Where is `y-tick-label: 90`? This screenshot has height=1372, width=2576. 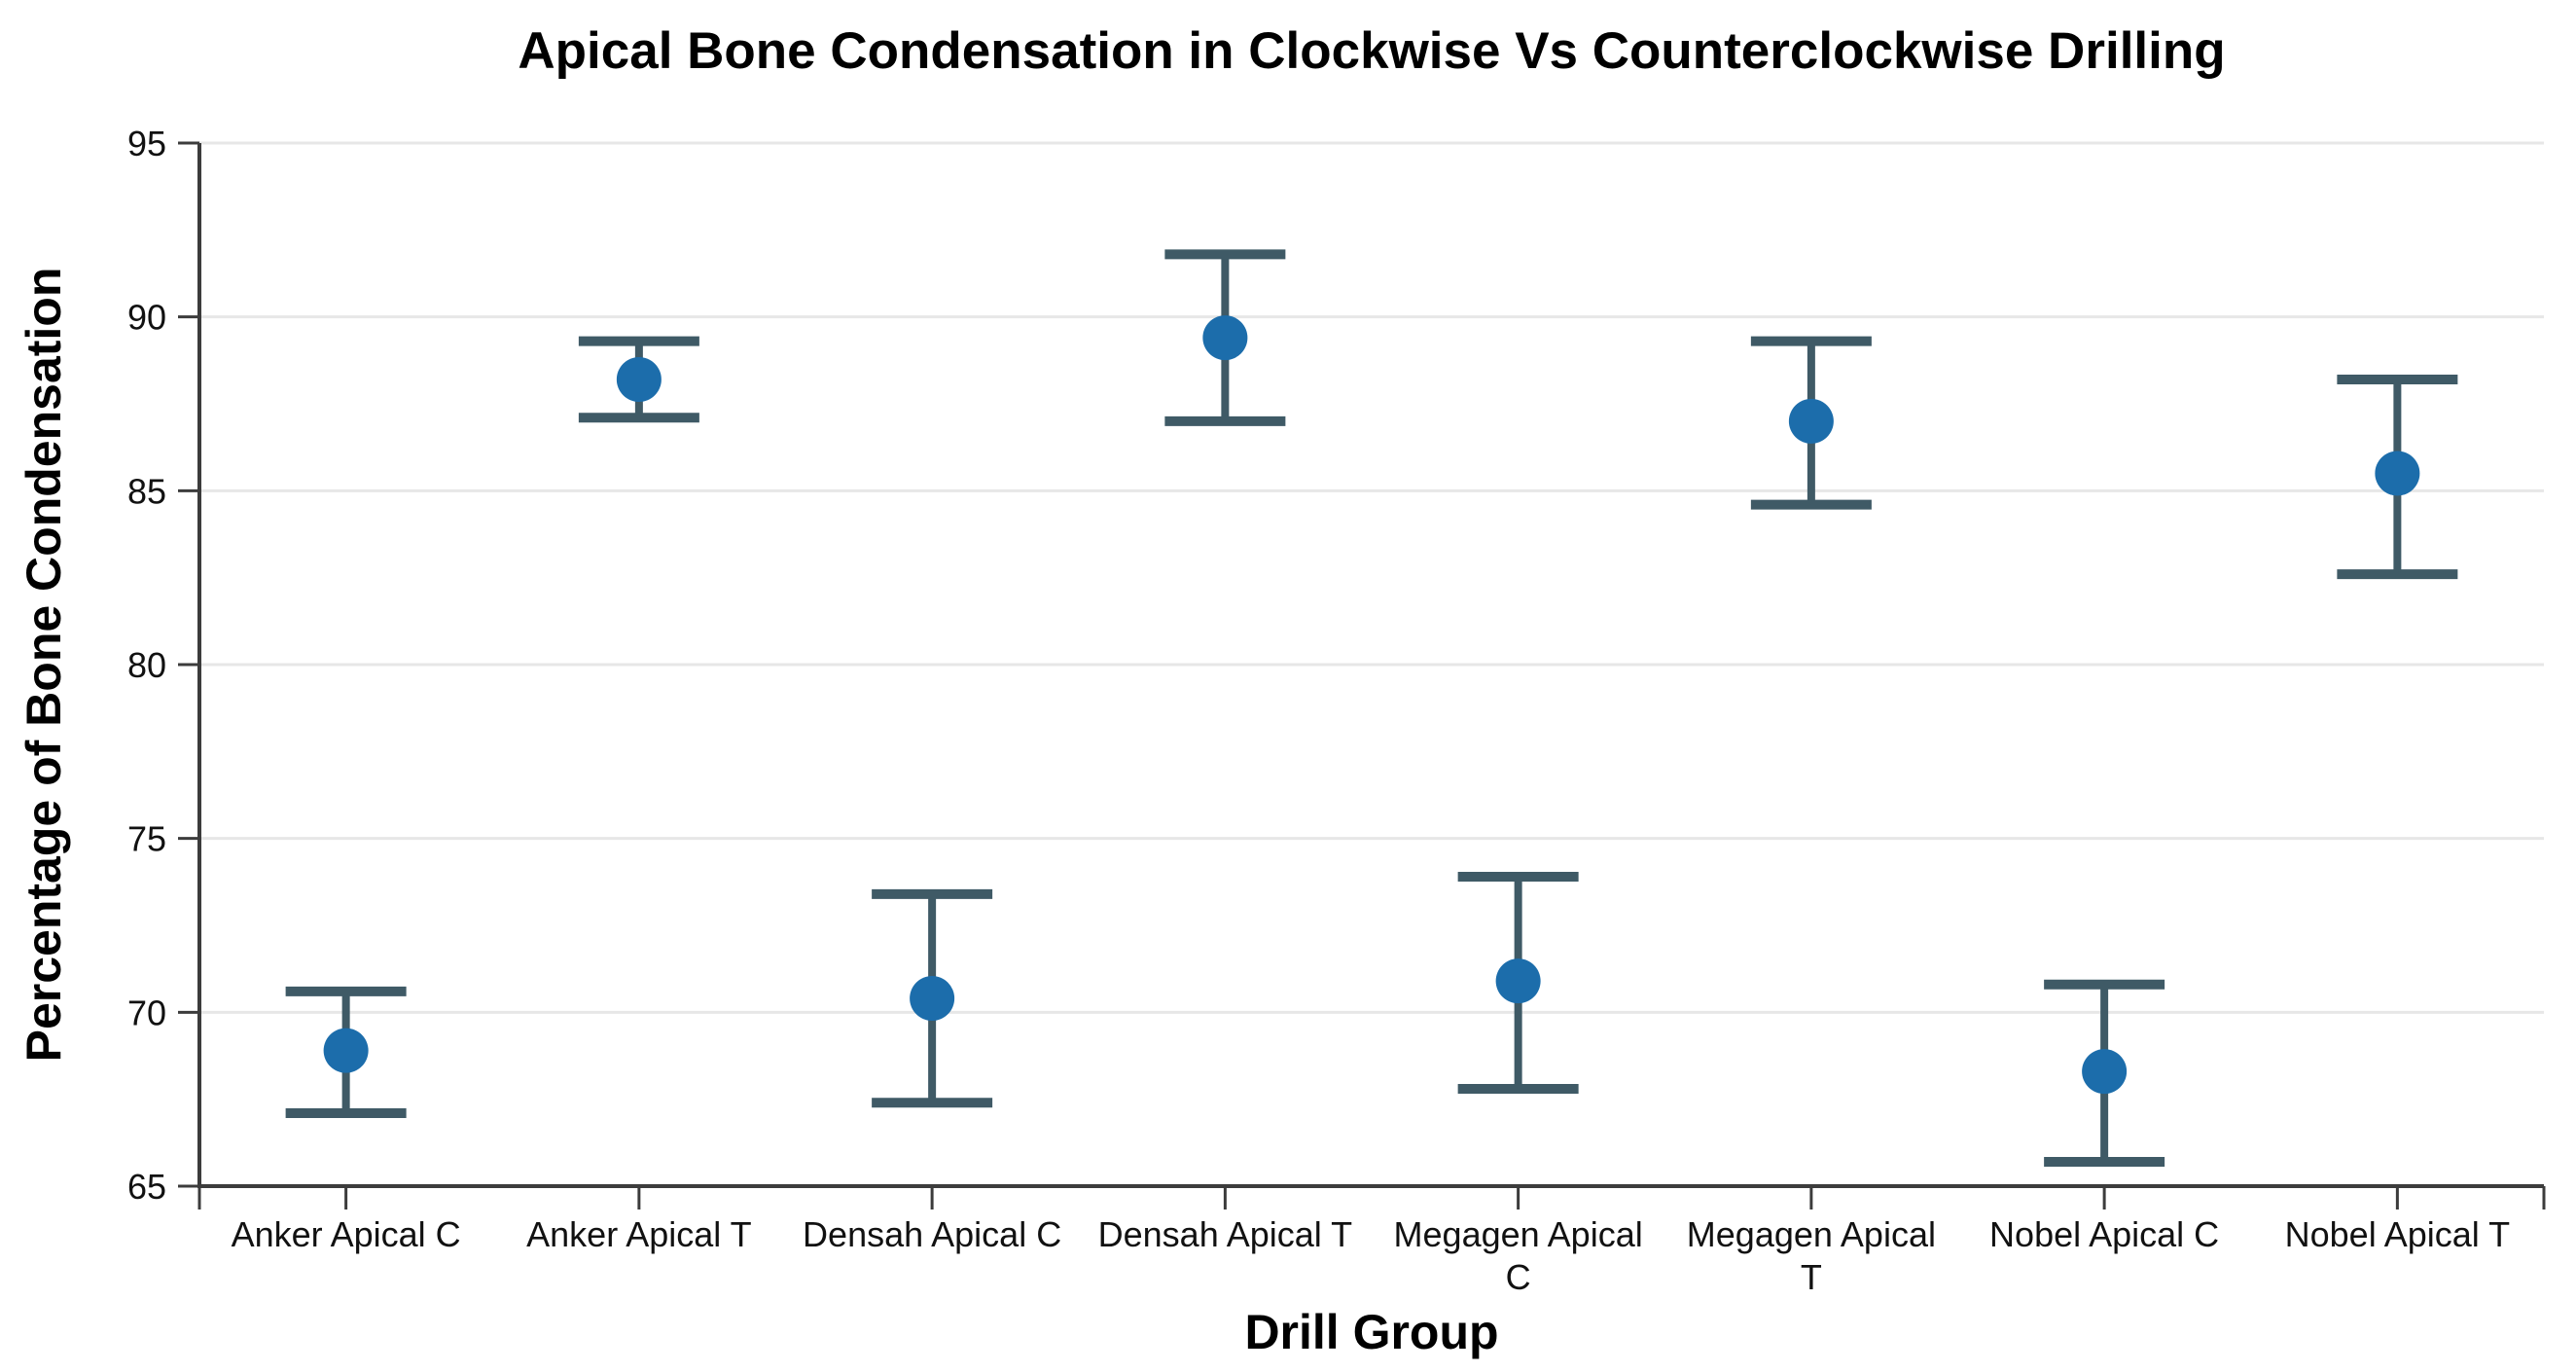 y-tick-label: 90 is located at coordinates (146, 318).